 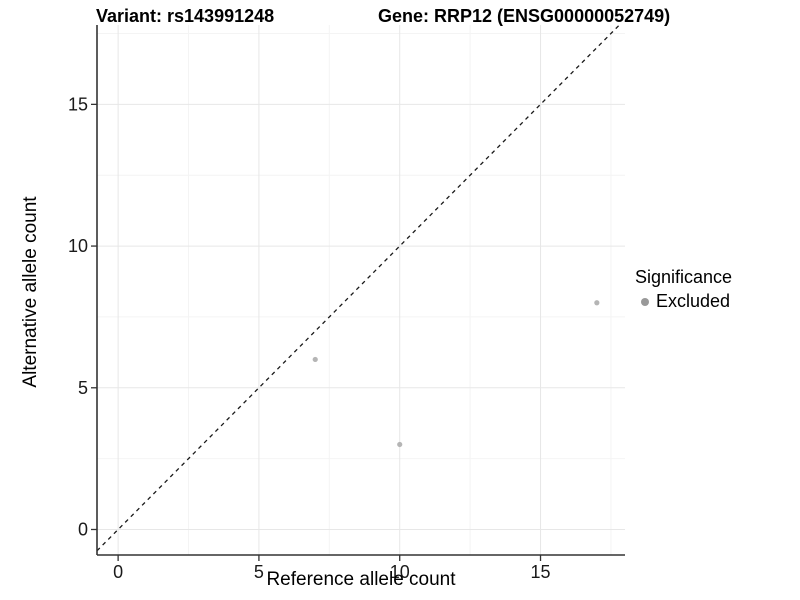 What do you see at coordinates (541, 572) in the screenshot?
I see `x-tick-label: 15` at bounding box center [541, 572].